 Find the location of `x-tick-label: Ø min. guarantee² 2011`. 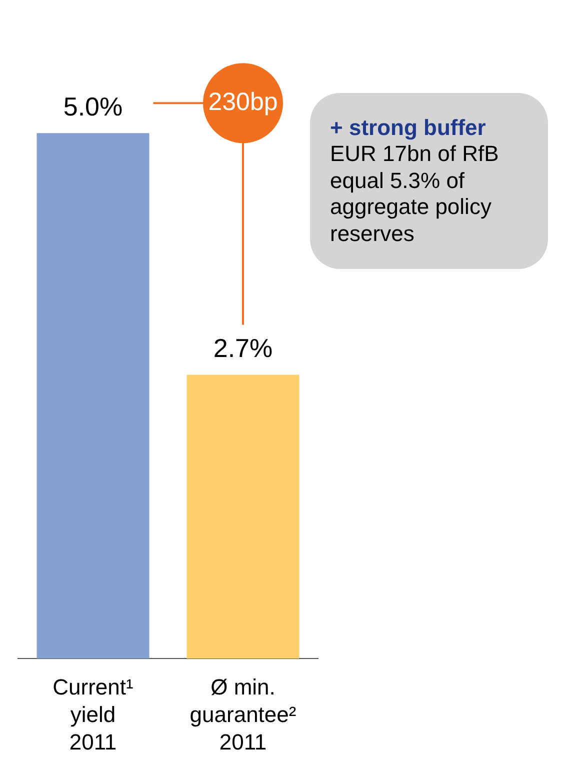

x-tick-label: Ø min. guarantee² 2011 is located at coordinates (243, 714).